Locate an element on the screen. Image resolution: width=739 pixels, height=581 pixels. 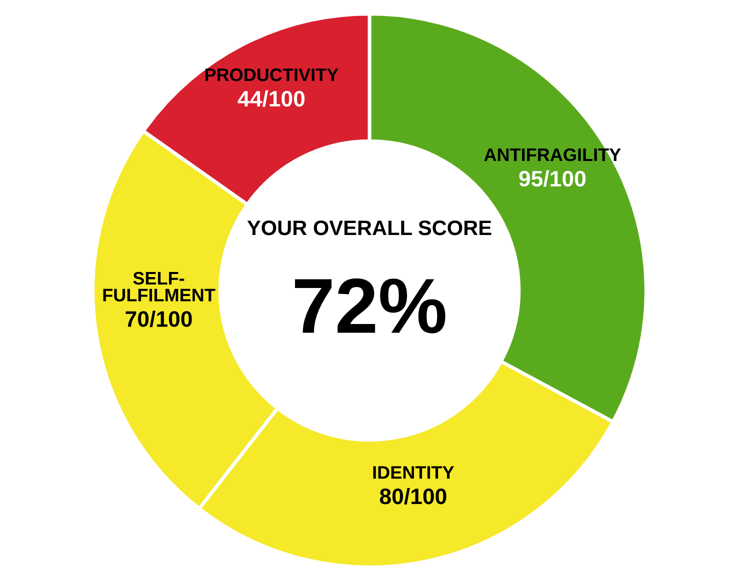
data-label: 70/100 is located at coordinates (159, 319).